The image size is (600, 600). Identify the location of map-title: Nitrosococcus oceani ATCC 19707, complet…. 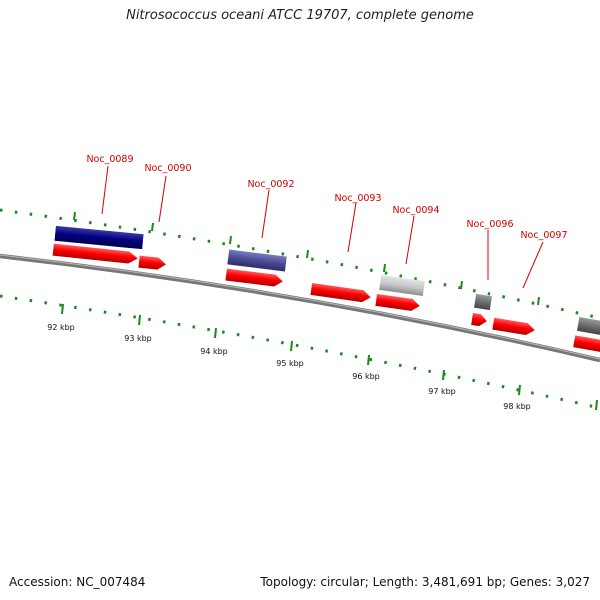
(300, 15).